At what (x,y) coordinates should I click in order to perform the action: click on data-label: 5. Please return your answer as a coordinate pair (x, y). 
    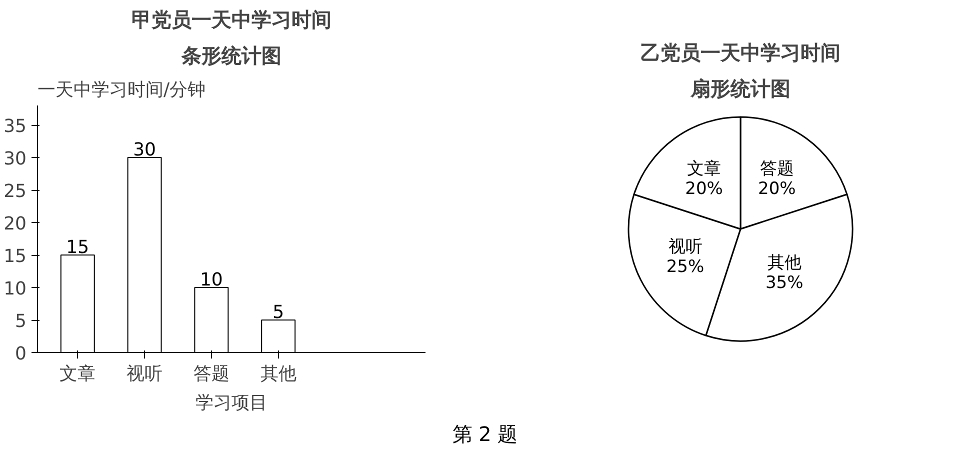
    Looking at the image, I should click on (278, 312).